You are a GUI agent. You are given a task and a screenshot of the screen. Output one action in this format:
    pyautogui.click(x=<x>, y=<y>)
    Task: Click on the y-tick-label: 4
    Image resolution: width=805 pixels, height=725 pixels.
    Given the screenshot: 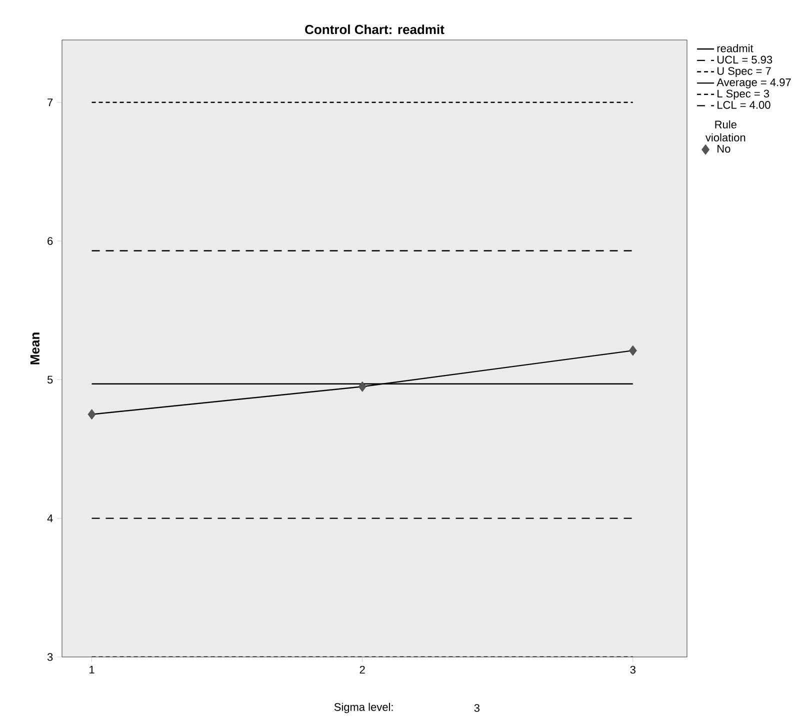 What is the action you would take?
    pyautogui.click(x=50, y=518)
    